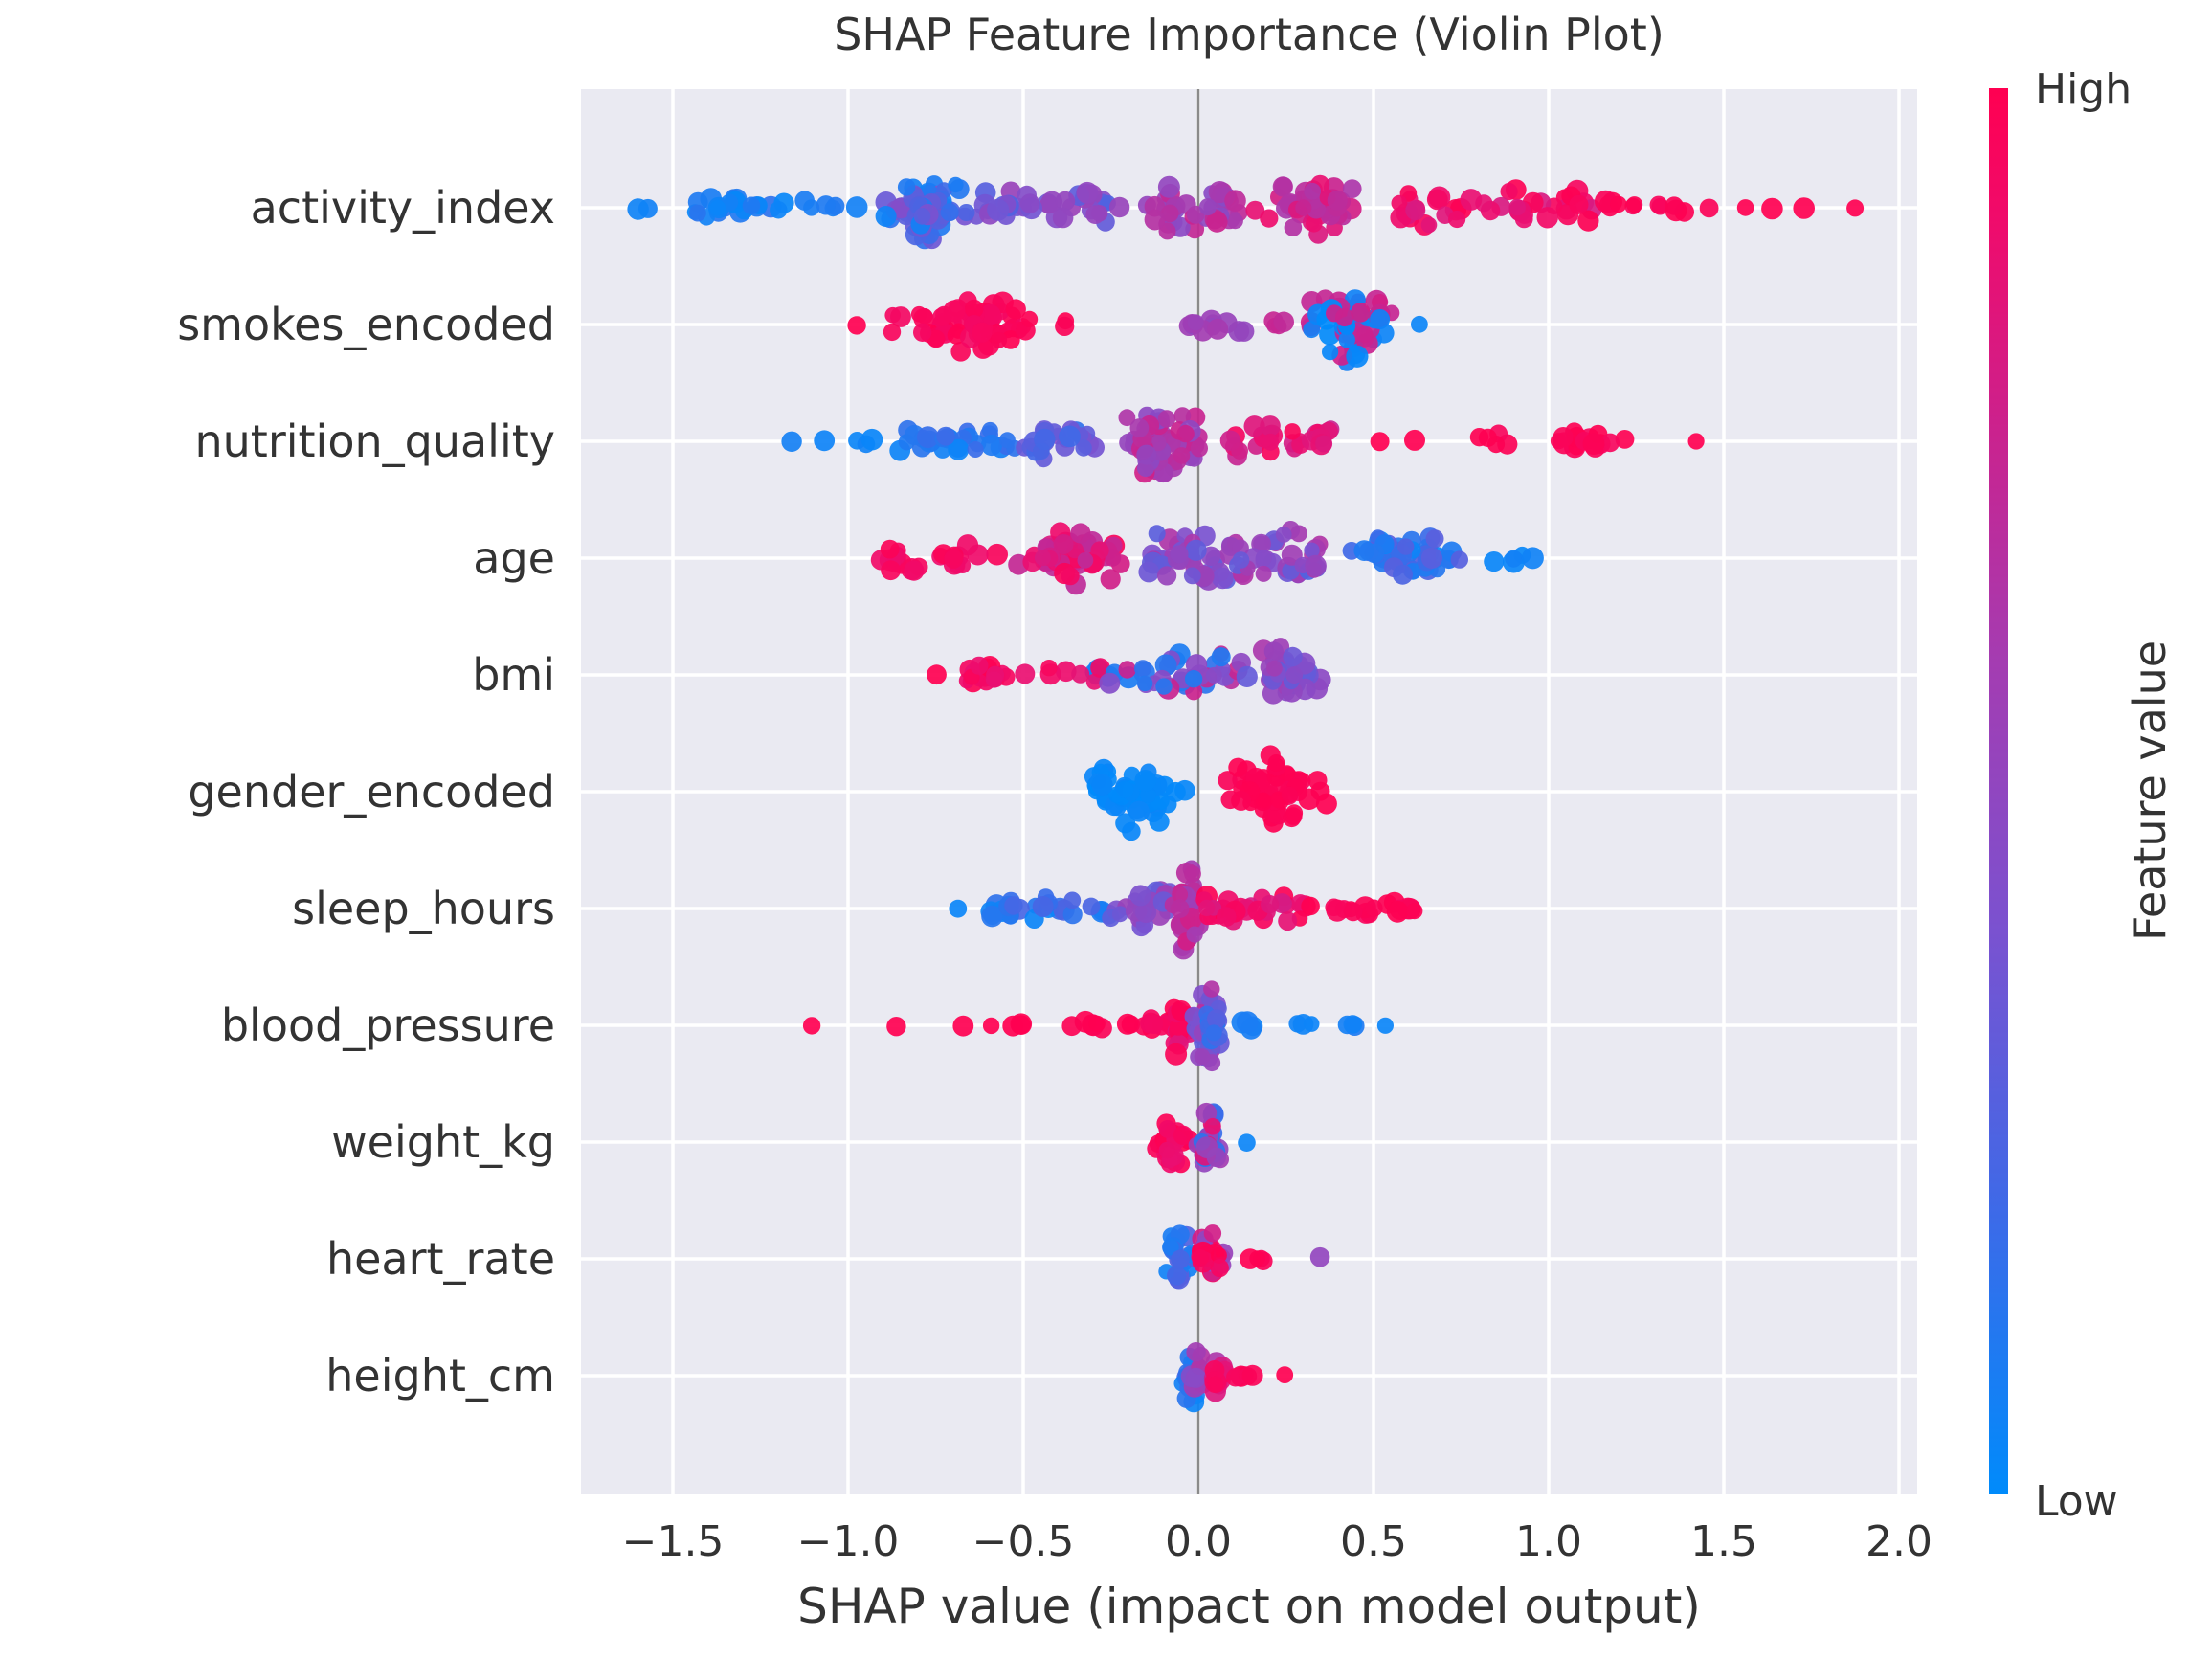 The width and height of the screenshot is (2212, 1660). What do you see at coordinates (848, 1541) in the screenshot?
I see `x-tick-label: −1.0` at bounding box center [848, 1541].